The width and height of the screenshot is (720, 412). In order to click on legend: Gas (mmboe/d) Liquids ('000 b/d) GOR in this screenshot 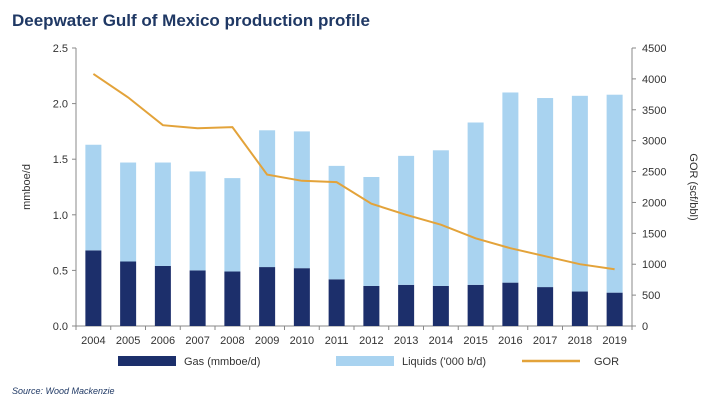, I will do `click(368, 362)`.